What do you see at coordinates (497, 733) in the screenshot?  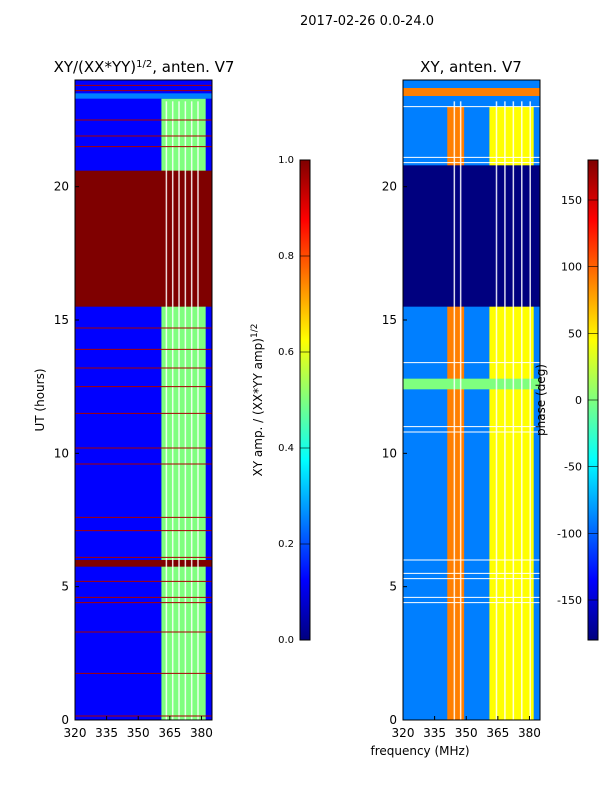 I see `xtick-label-phase-3: 365` at bounding box center [497, 733].